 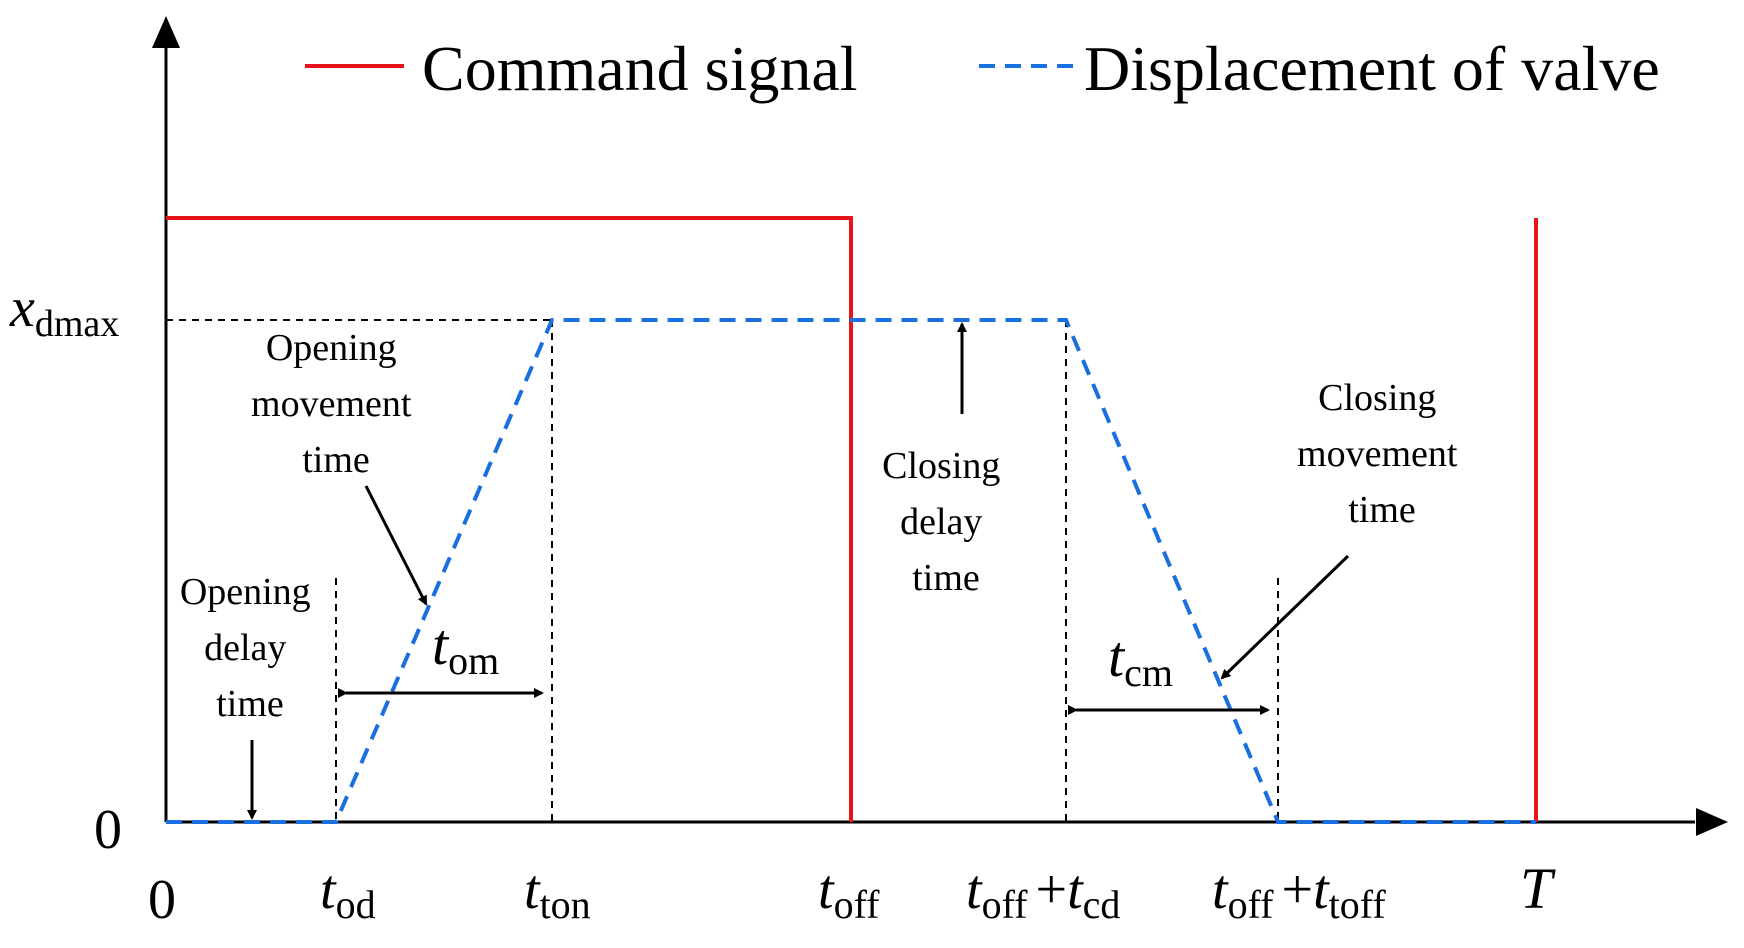 I want to click on x-period-label: T, so click(x=1538, y=888).